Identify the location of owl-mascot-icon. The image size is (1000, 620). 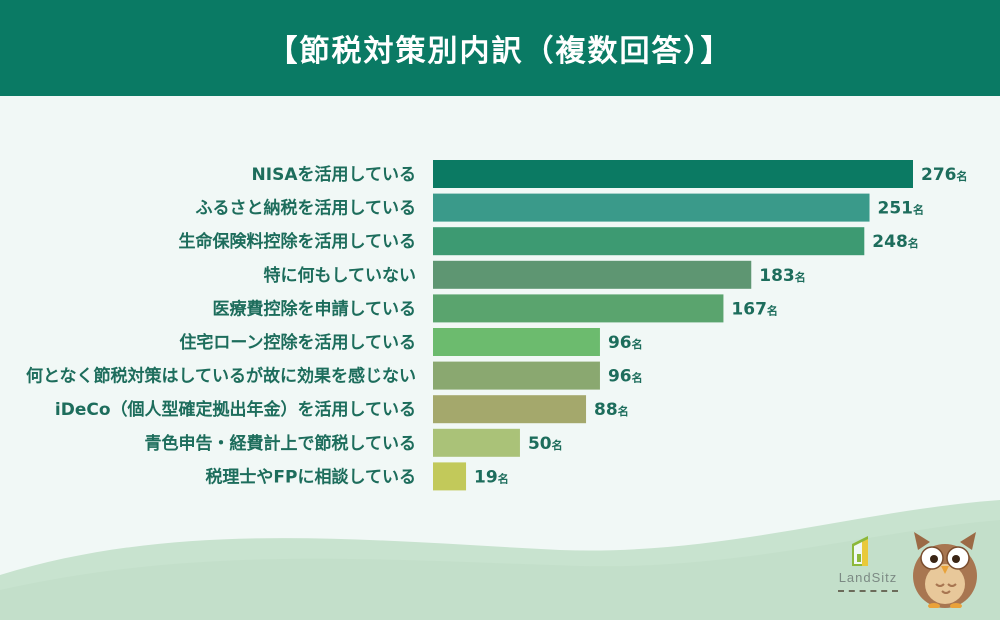
(945, 570).